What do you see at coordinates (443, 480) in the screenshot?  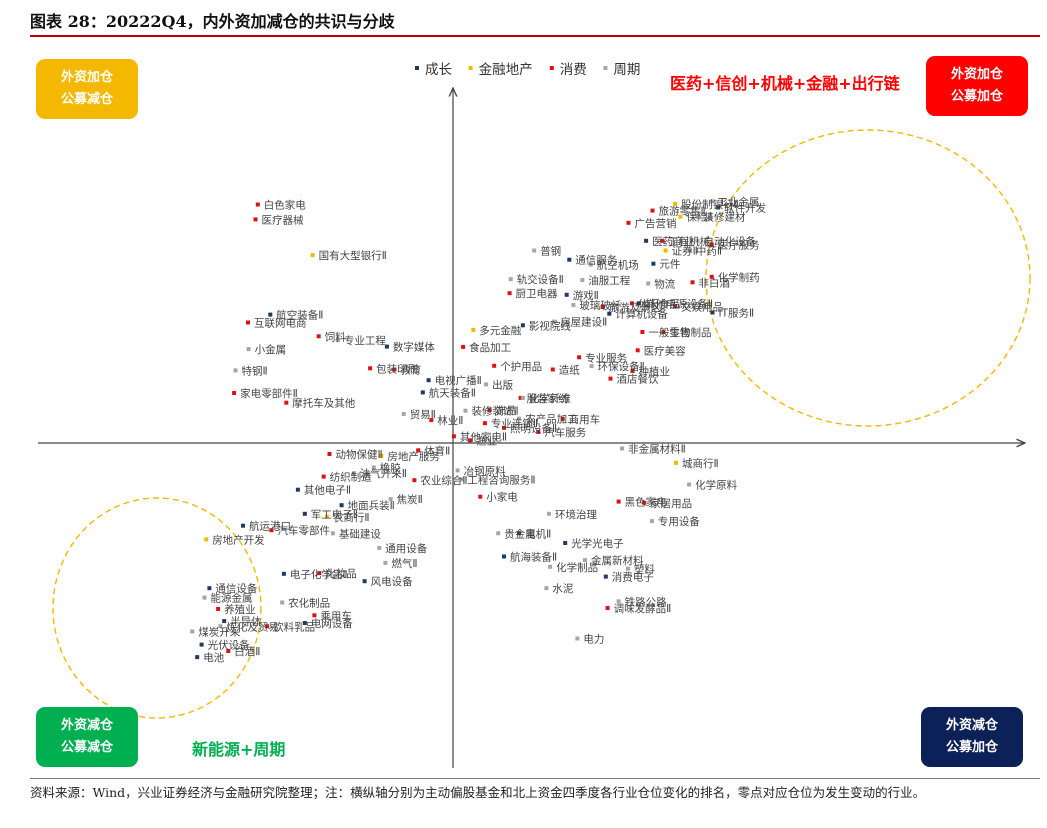 I see `point-label-25: 农业综合Ⅱ` at bounding box center [443, 480].